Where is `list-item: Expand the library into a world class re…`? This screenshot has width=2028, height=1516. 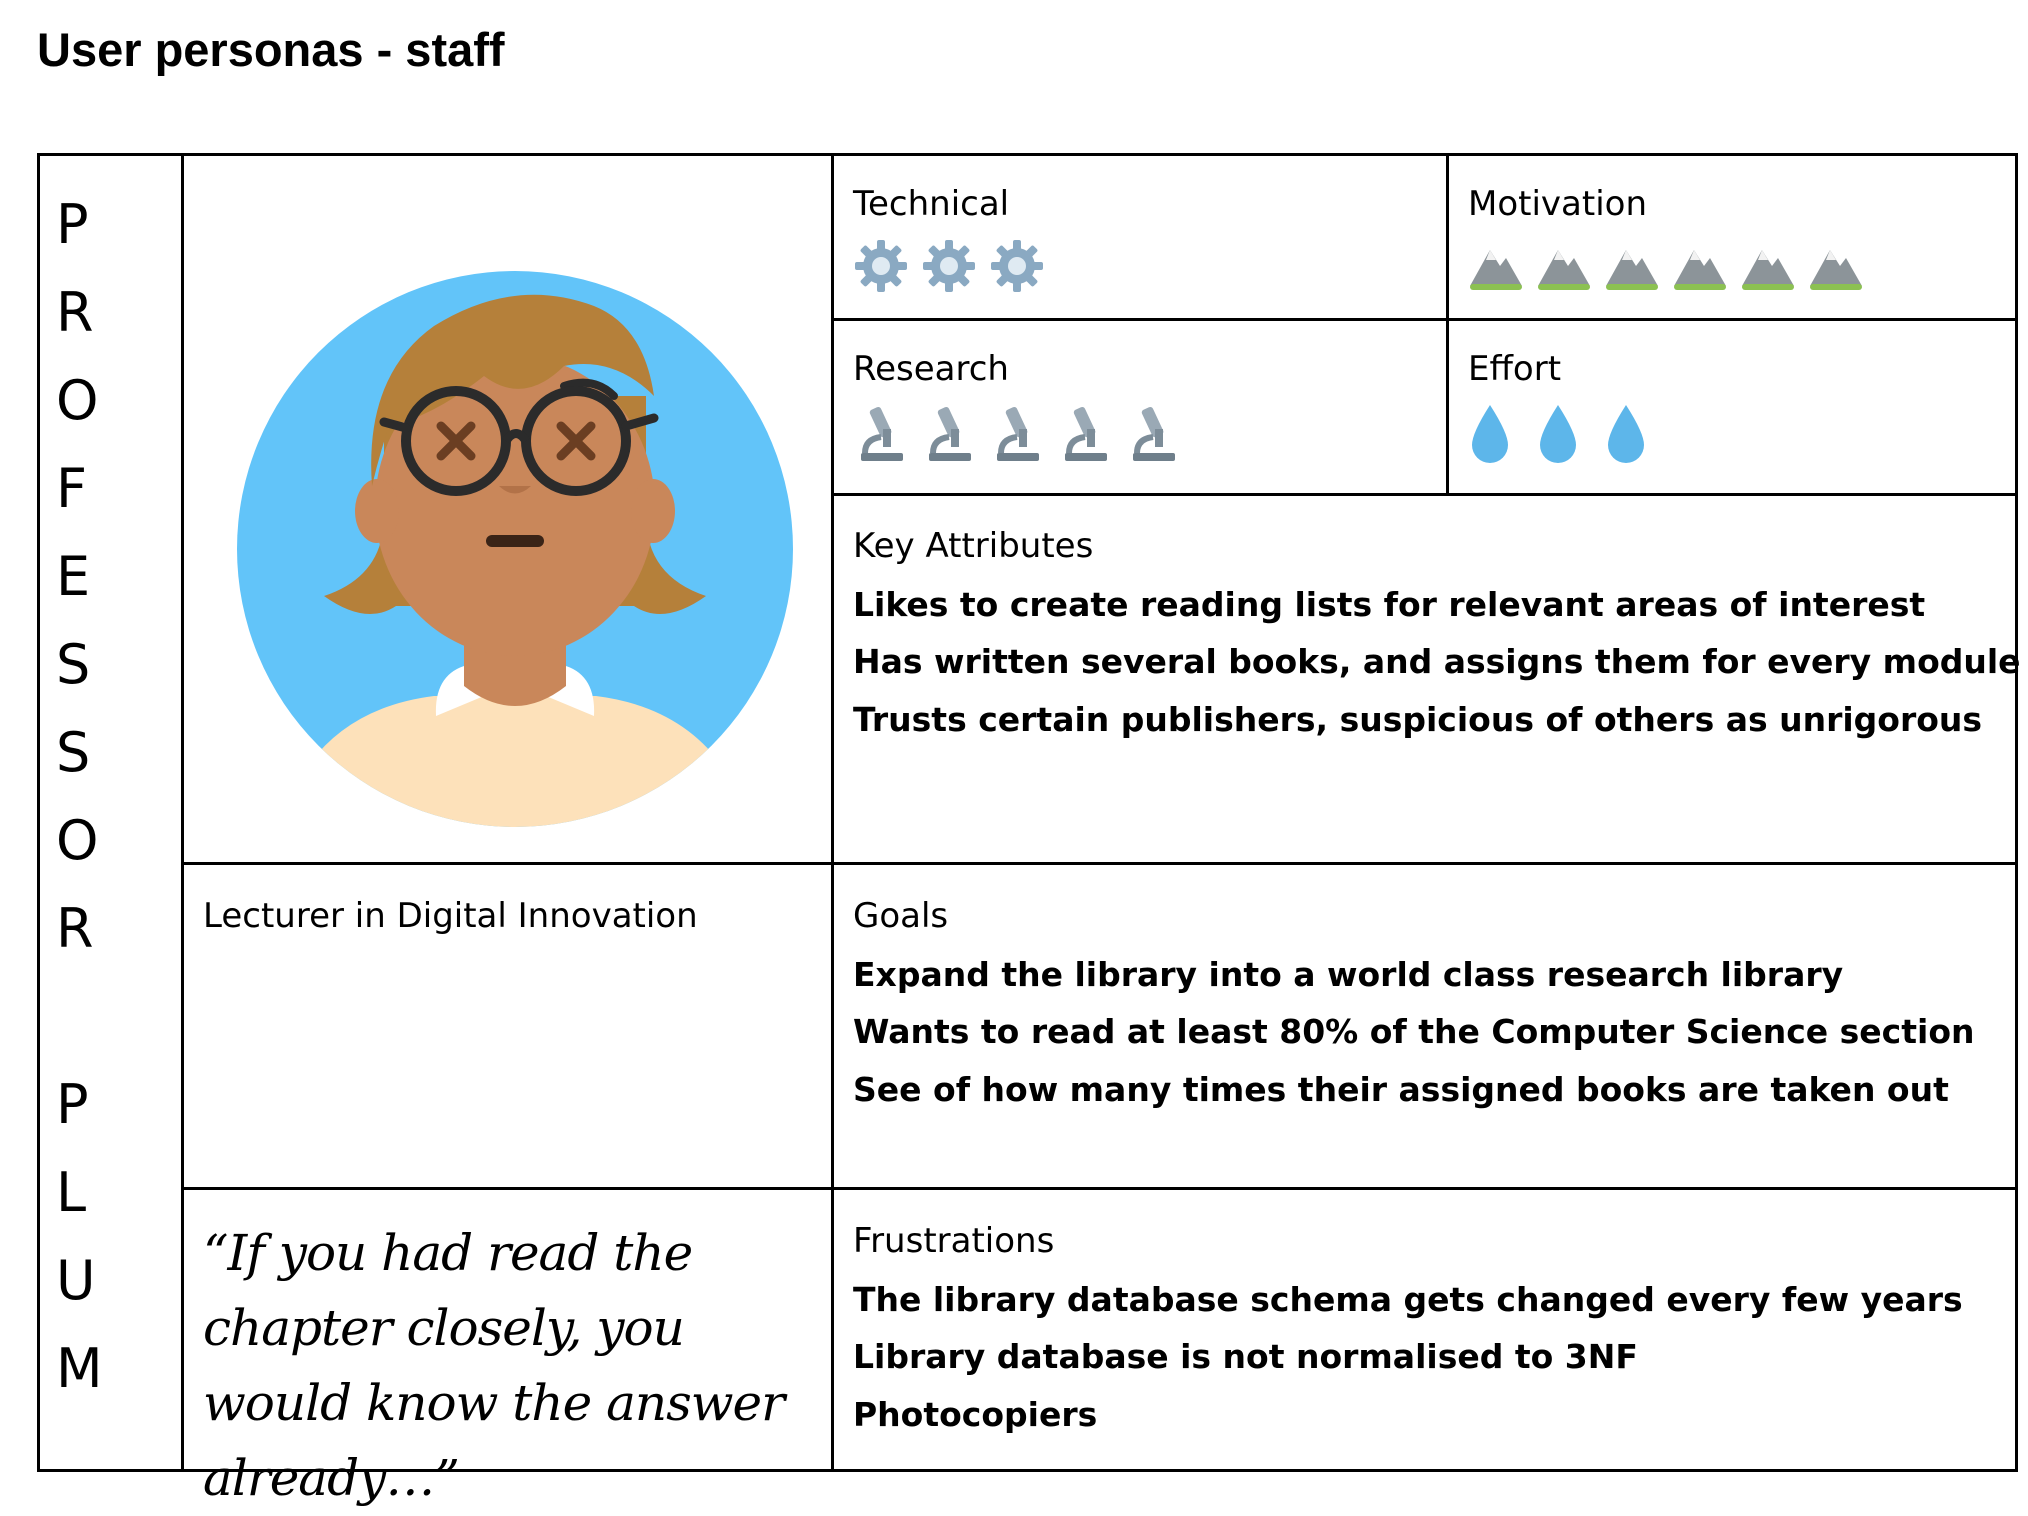
list-item: Expand the library into a world class re… is located at coordinates (1348, 974).